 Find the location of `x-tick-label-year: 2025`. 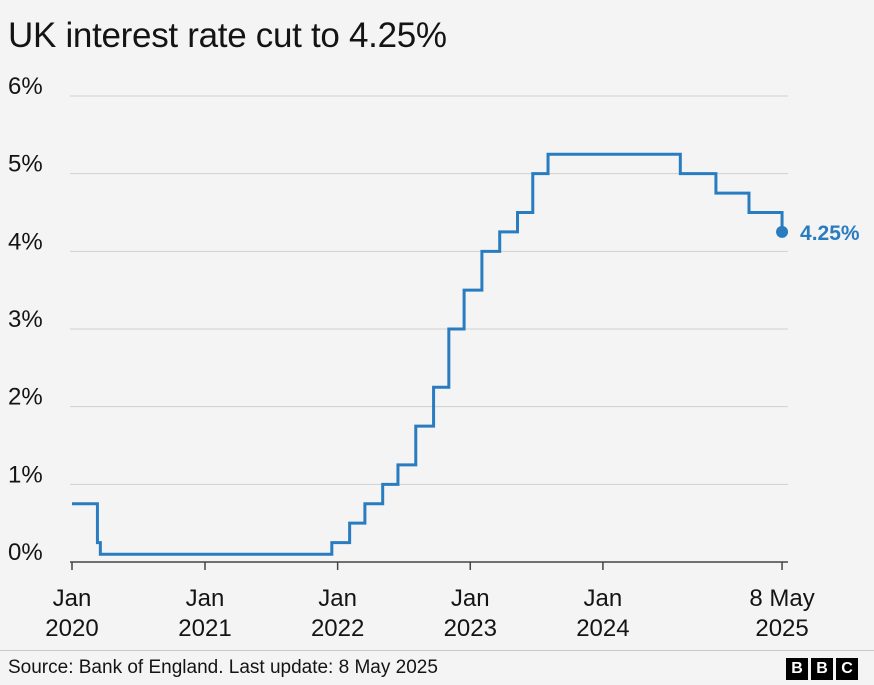

x-tick-label-year: 2025 is located at coordinates (781, 628).